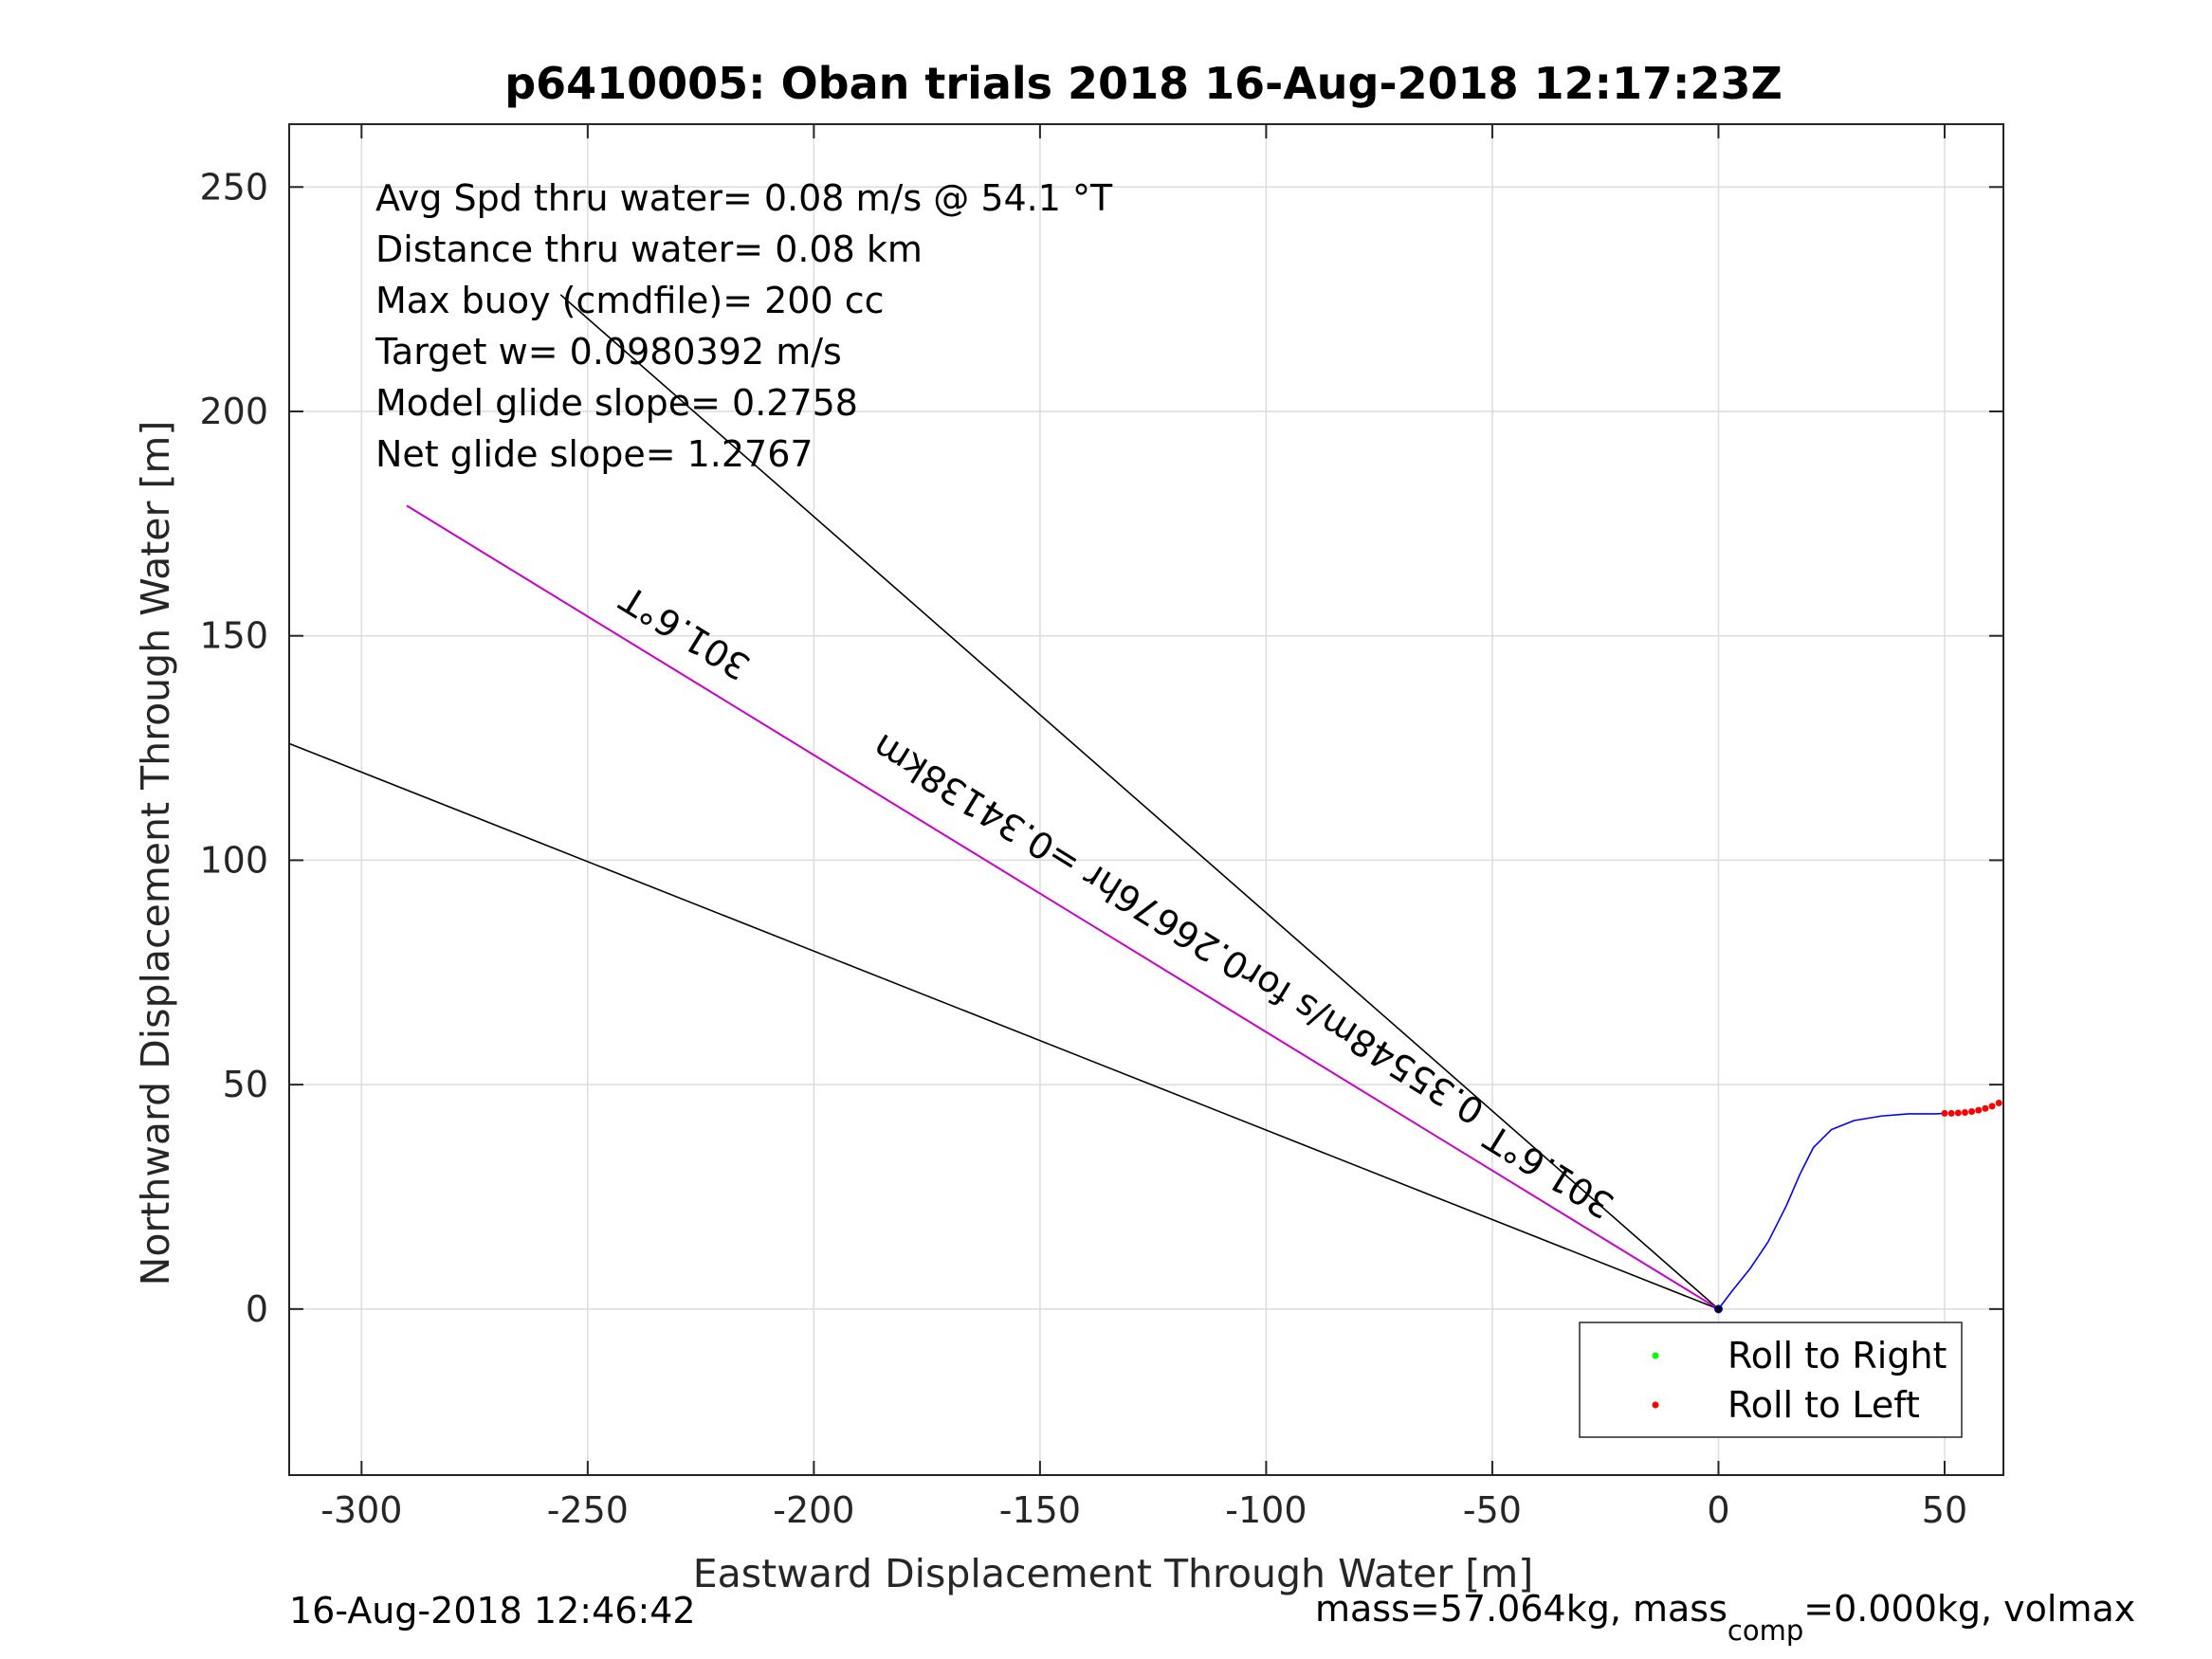 This screenshot has height=1659, width=2212. Describe the element at coordinates (630, 300) in the screenshot. I see `stats-line: Max buoy (cmdfile)= 200 cc` at that location.